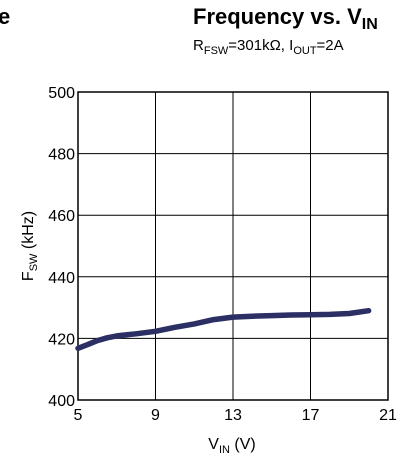  I want to click on chart-subtitle: RFSW=301kΩ, IOUT=2A, so click(268, 47).